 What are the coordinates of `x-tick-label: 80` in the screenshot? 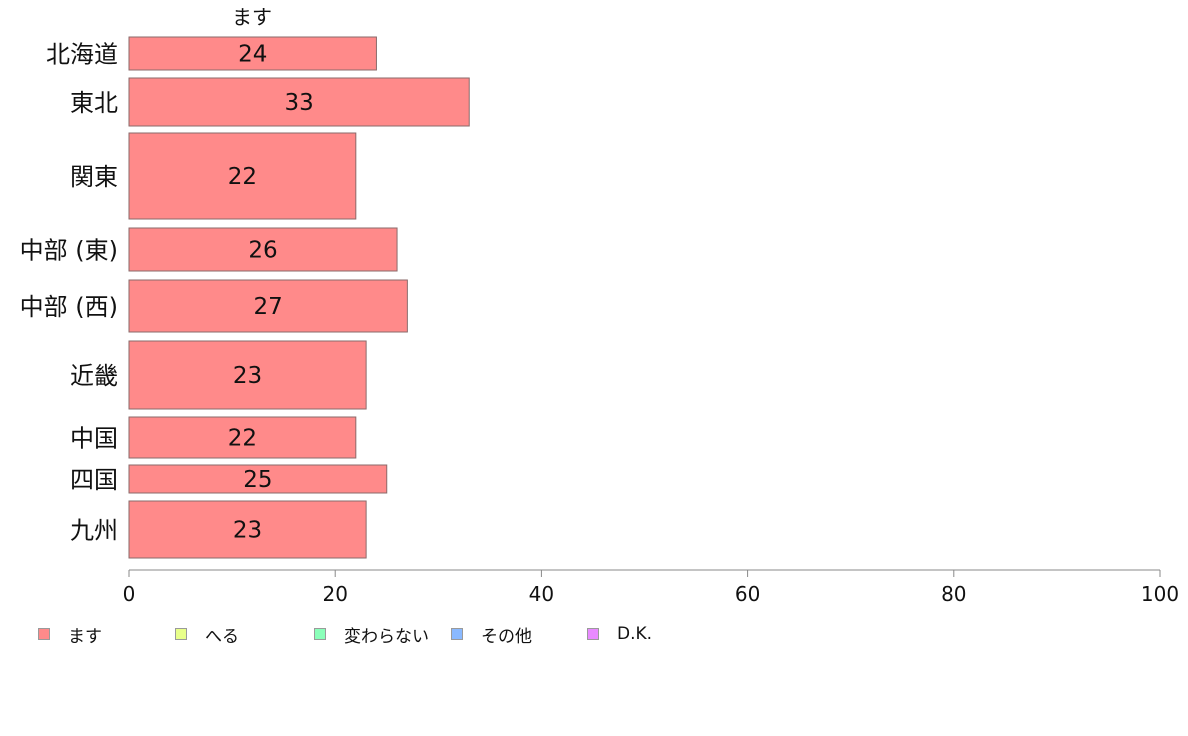 It's located at (953, 594).